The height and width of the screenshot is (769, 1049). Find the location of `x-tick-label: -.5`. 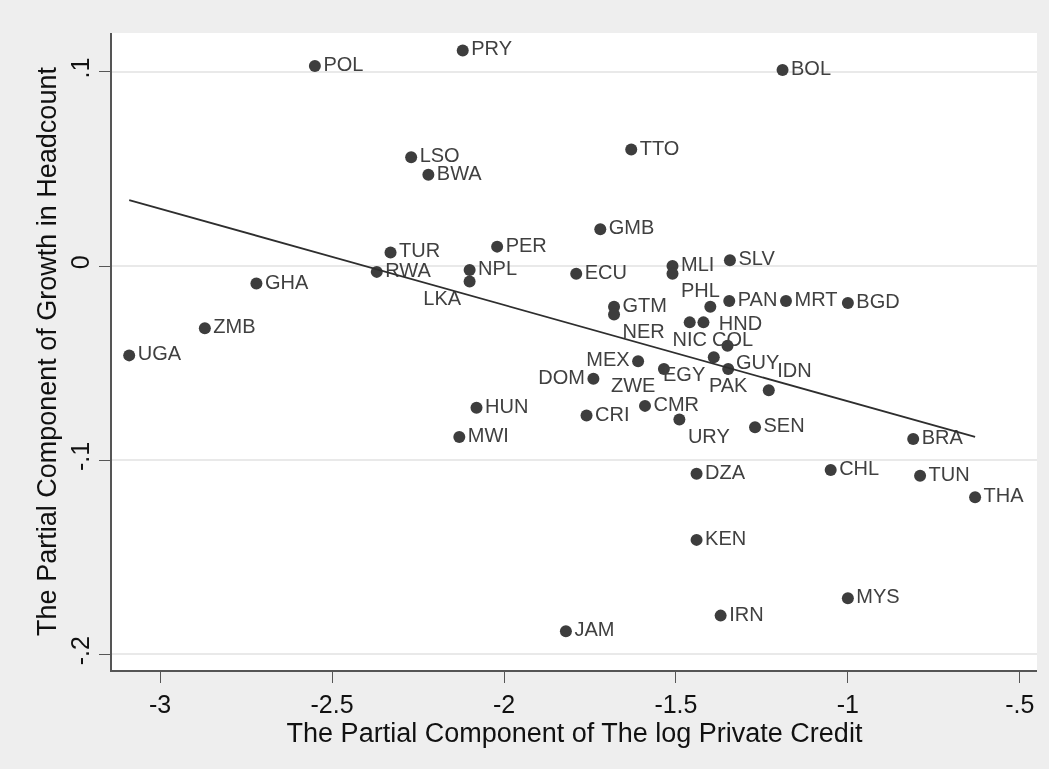

x-tick-label: -.5 is located at coordinates (1020, 703).